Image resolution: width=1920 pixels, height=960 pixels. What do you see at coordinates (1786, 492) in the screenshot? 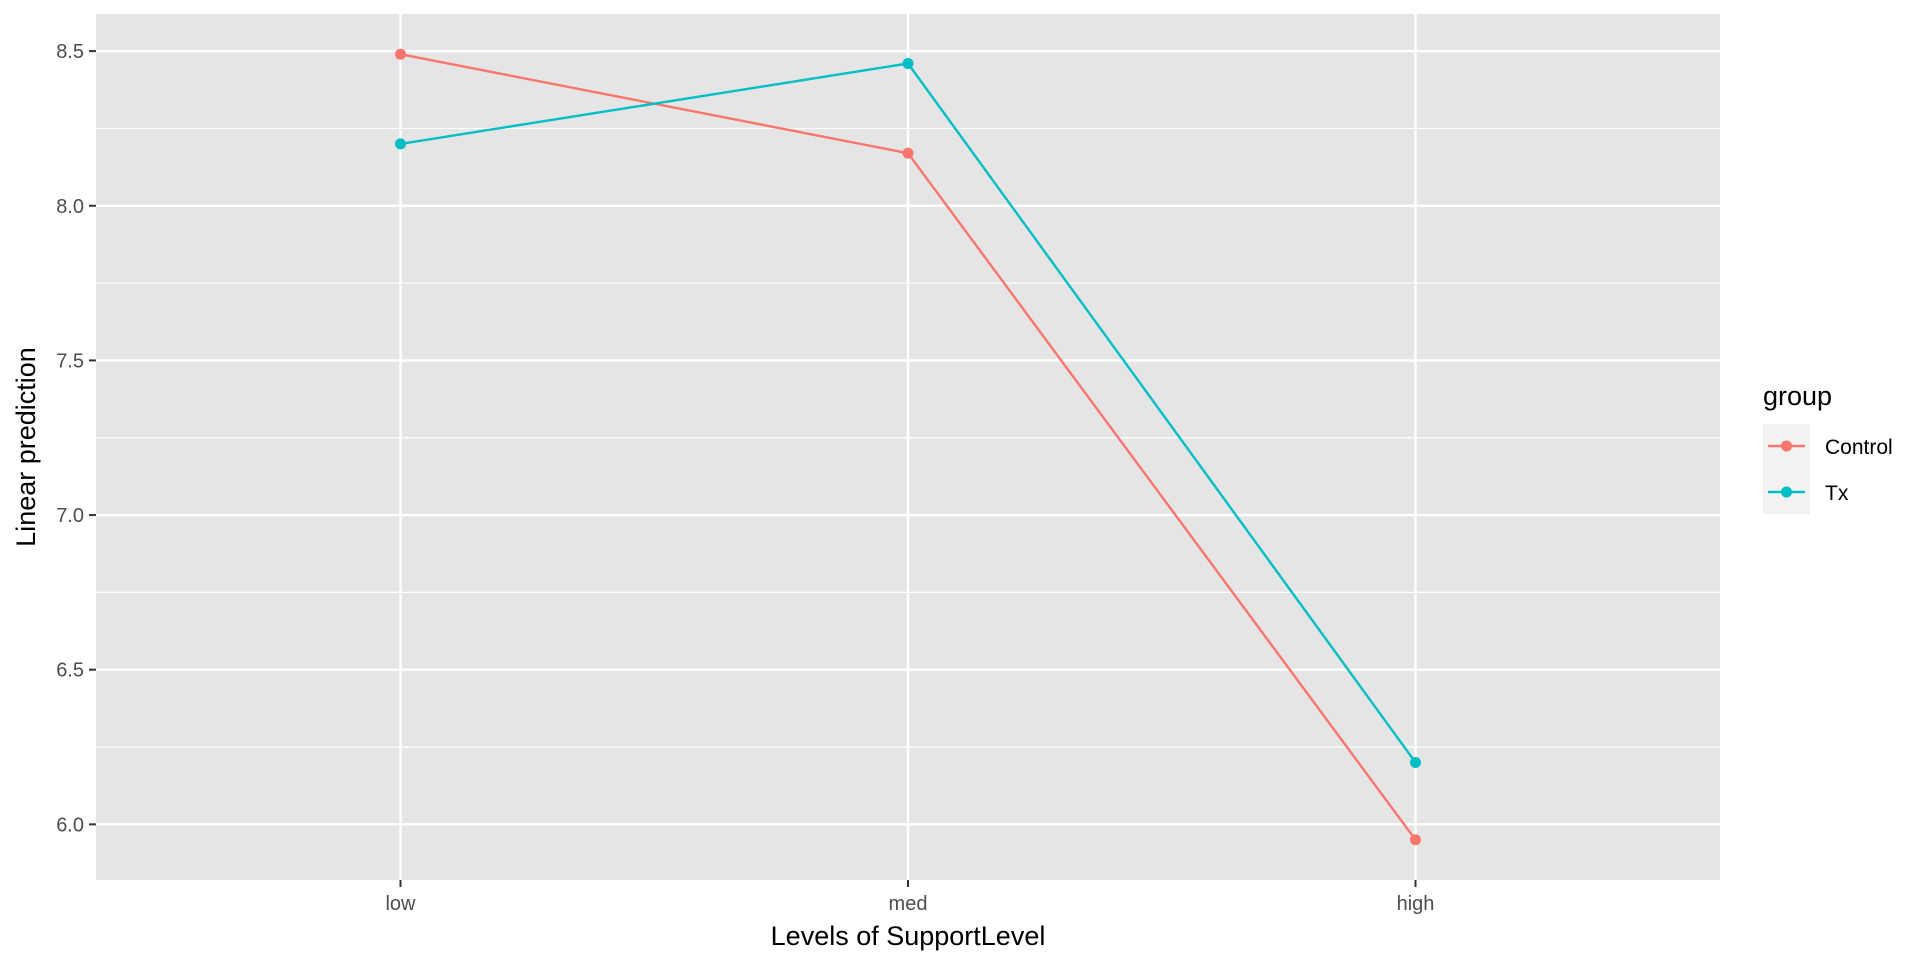
I see `legend-key-point-tx` at bounding box center [1786, 492].